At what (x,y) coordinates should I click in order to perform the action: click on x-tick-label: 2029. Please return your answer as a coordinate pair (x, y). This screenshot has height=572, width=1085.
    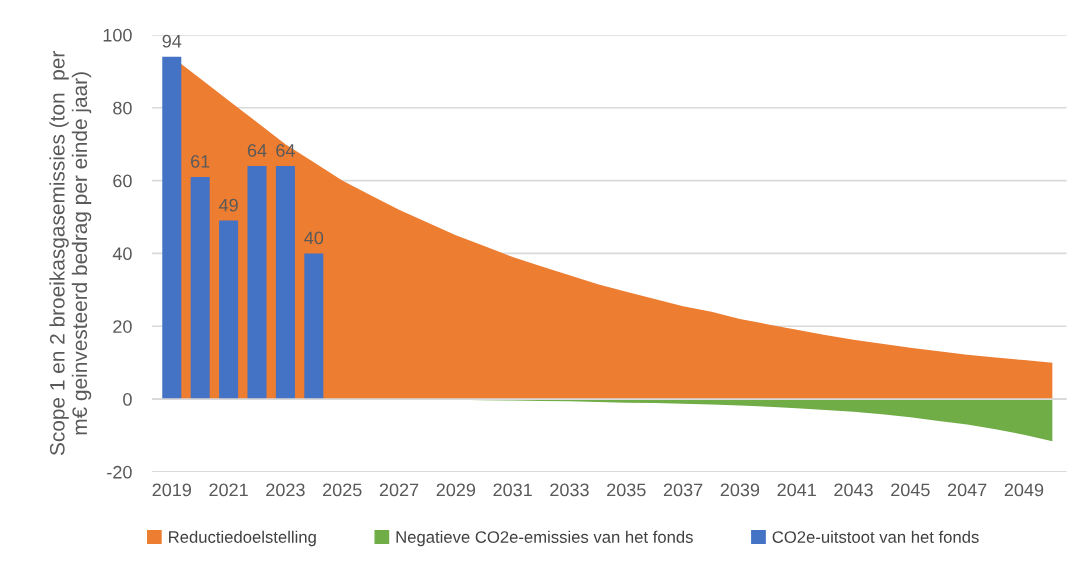
    Looking at the image, I should click on (456, 490).